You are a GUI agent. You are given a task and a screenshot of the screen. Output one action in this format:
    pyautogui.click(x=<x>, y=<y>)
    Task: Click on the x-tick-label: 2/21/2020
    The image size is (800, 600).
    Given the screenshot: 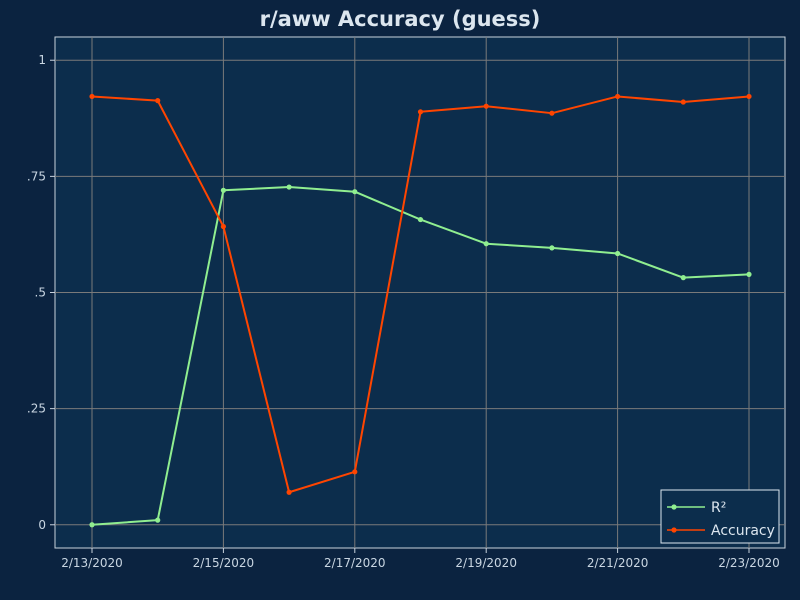 What is the action you would take?
    pyautogui.click(x=618, y=563)
    